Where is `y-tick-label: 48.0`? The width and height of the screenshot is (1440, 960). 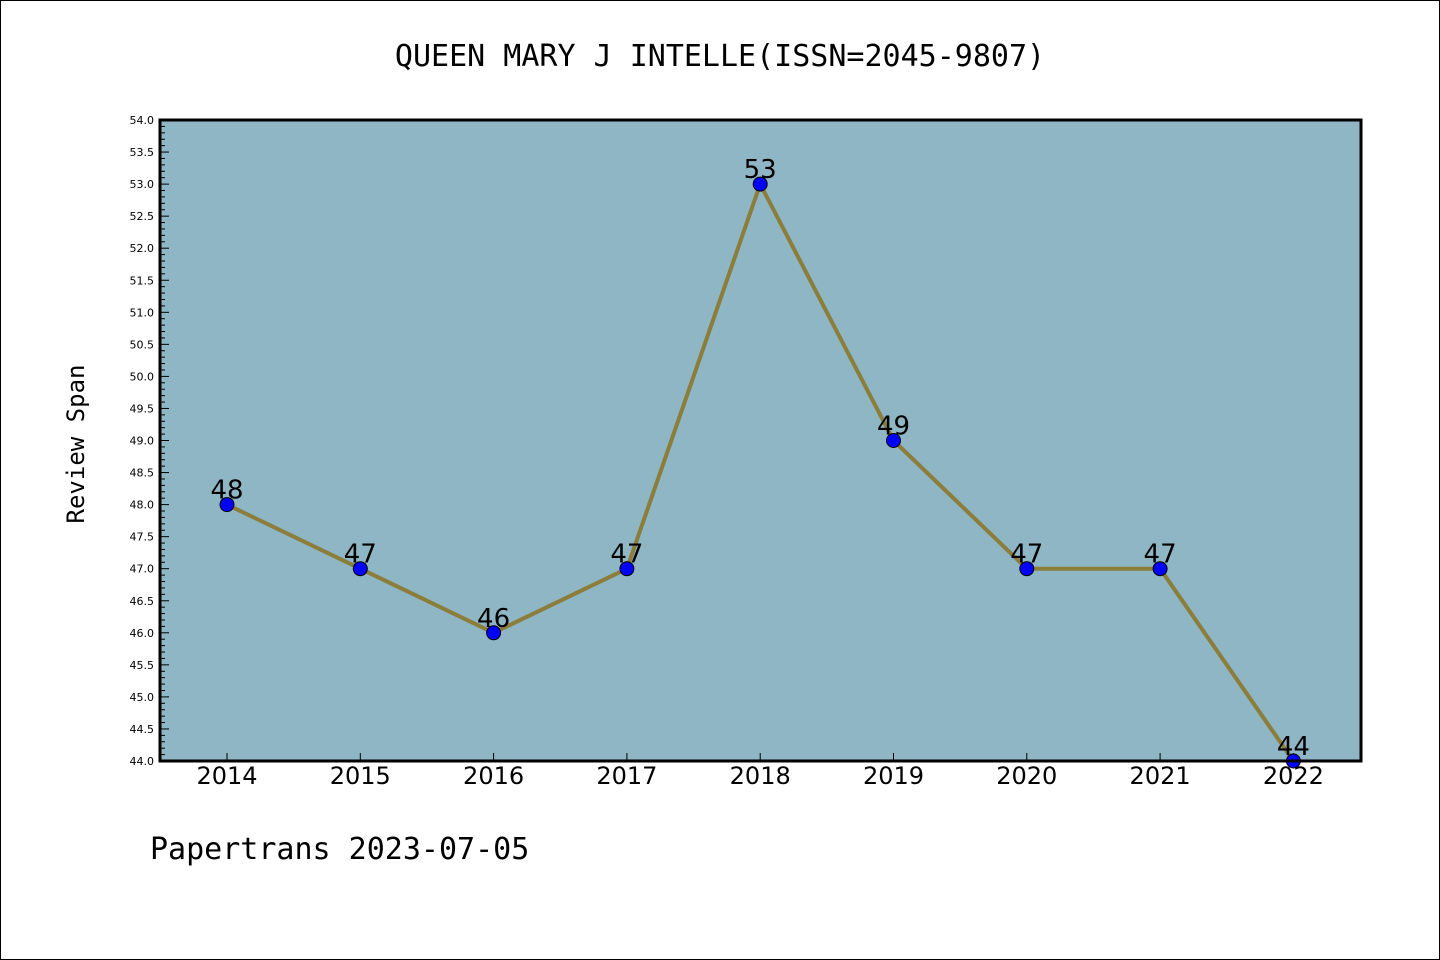 y-tick-label: 48.0 is located at coordinates (142, 505).